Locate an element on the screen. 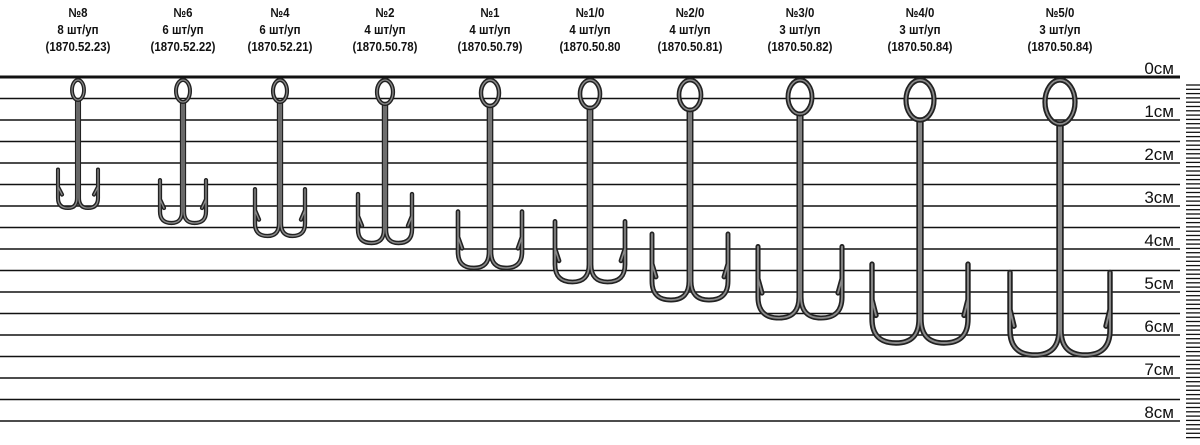 This screenshot has height=445, width=1200. hook-label: №1/0 4 шт/уп (1870.50.80 is located at coordinates (590, 29).